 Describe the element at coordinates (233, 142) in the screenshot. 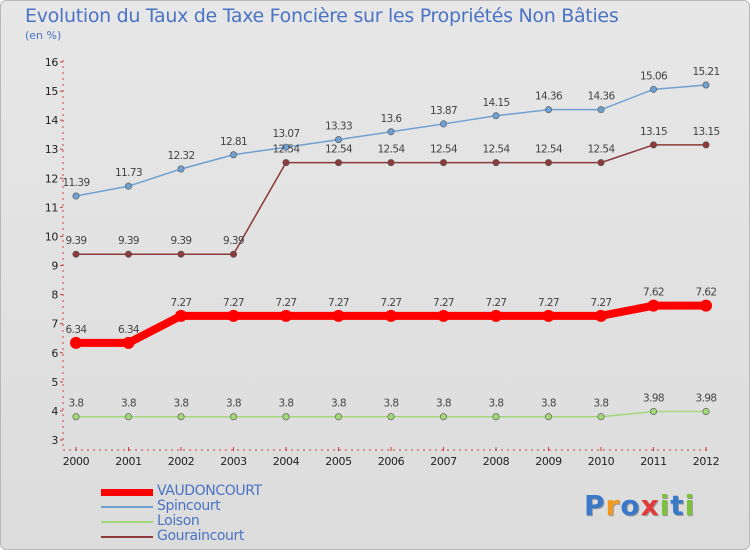

I see `data-label: 12.81` at that location.